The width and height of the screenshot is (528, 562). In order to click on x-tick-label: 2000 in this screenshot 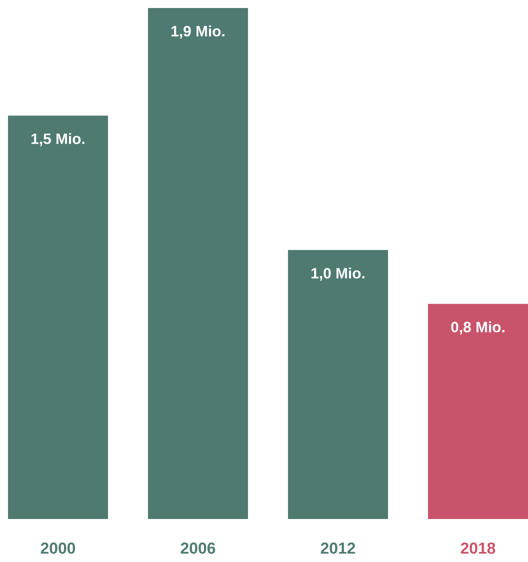, I will do `click(58, 548)`.